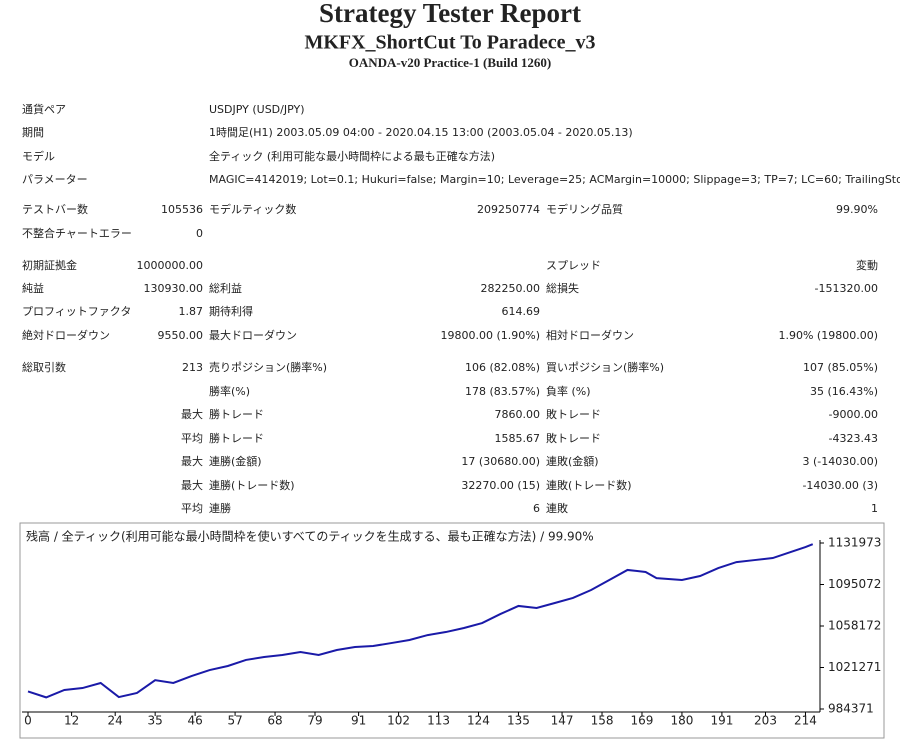 The width and height of the screenshot is (900, 745). What do you see at coordinates (854, 626) in the screenshot?
I see `y-tick-label: 1058172` at bounding box center [854, 626].